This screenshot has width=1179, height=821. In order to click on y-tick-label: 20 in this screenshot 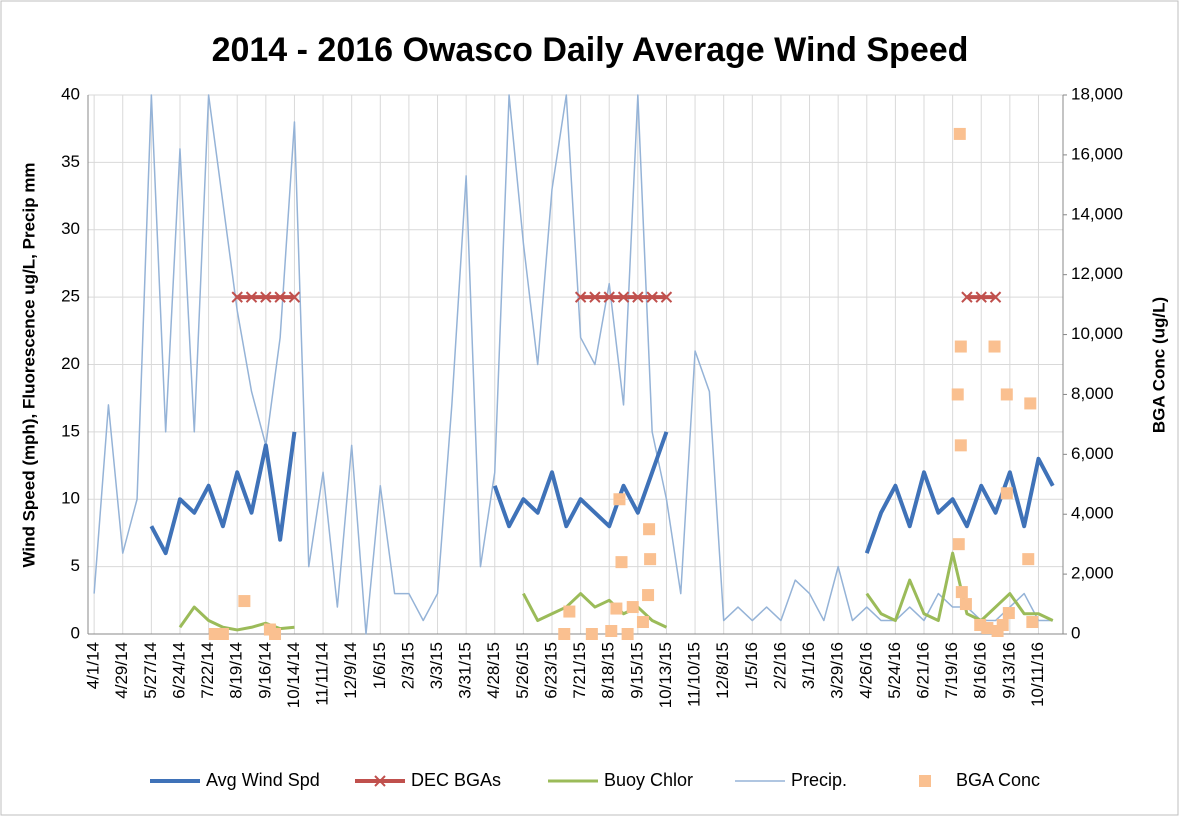, I will do `click(70, 363)`.